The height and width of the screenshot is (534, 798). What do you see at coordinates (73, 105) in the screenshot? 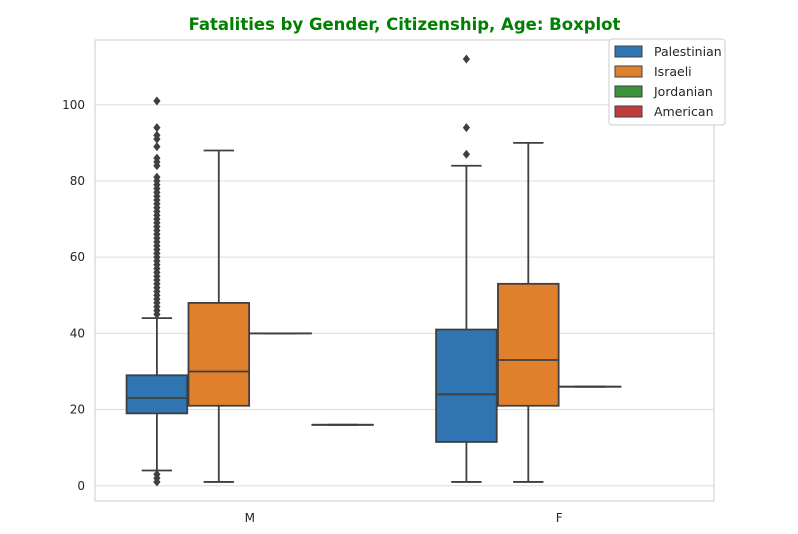
I see `y-tick-label: 100` at bounding box center [73, 105].